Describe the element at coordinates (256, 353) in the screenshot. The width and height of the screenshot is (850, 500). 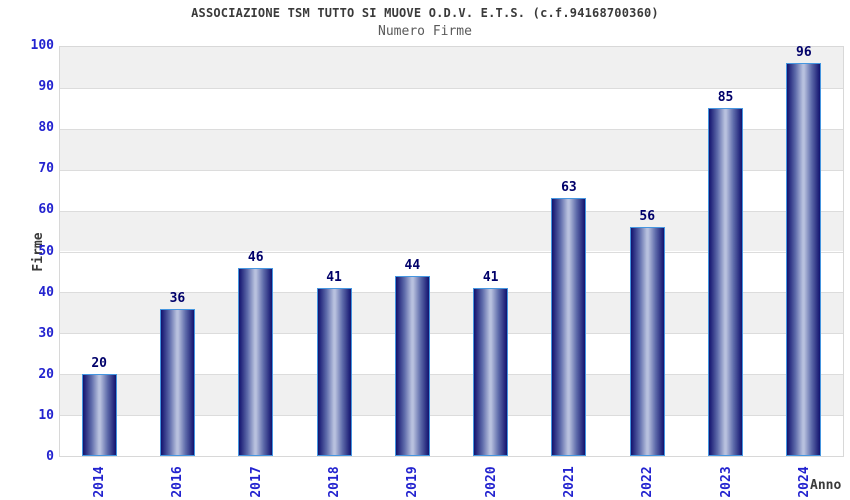
I see `bar: 46` at that location.